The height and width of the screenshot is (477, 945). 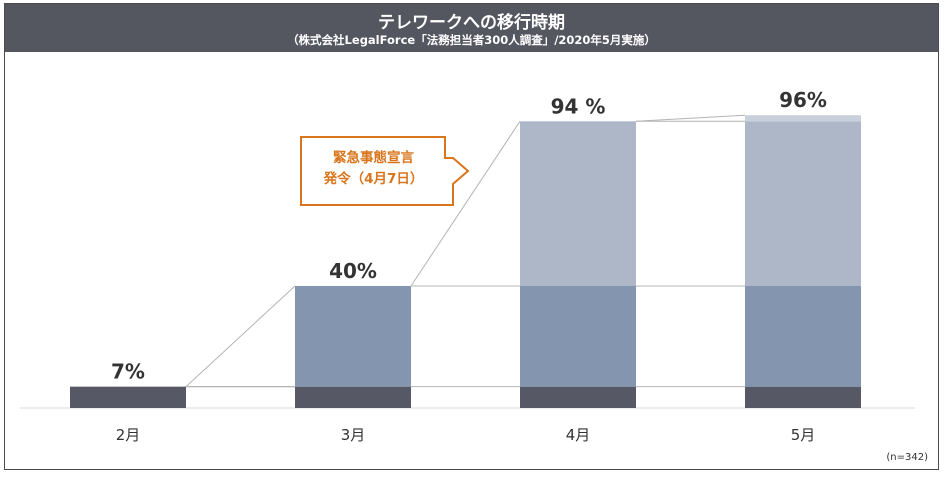 I want to click on data-label: 96%, so click(x=803, y=100).